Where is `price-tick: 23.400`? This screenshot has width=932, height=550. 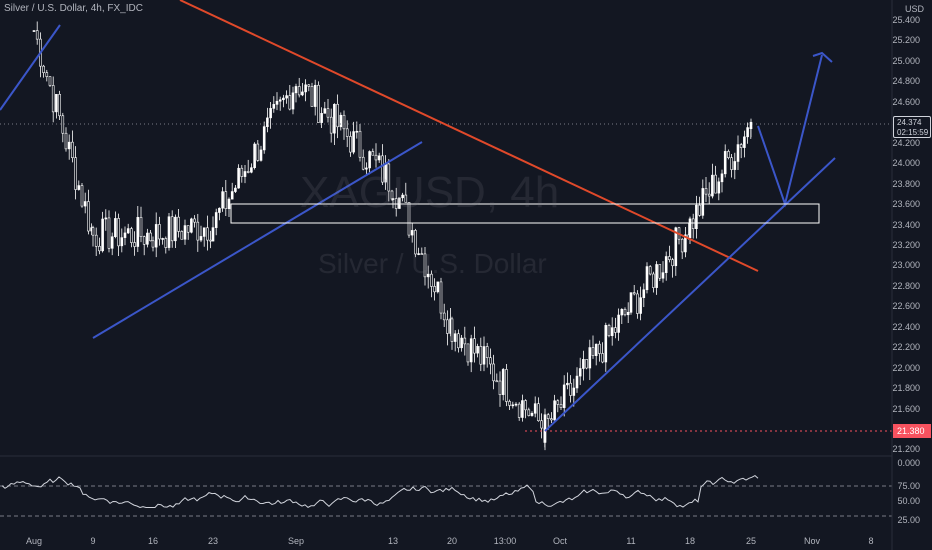
price-tick: 23.400 is located at coordinates (906, 224).